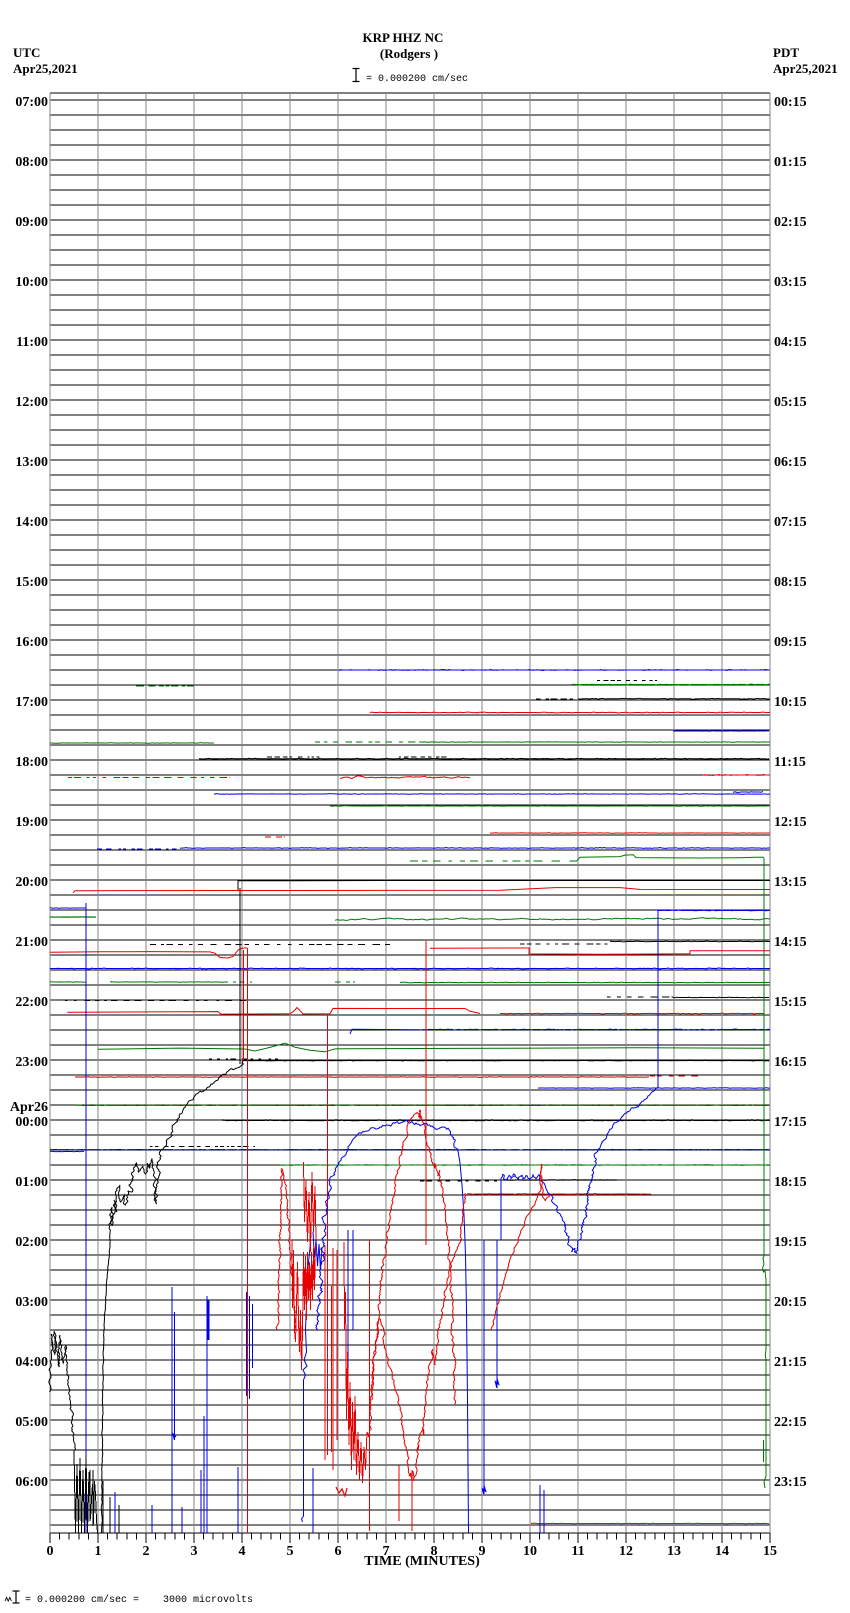  I want to click on svg-text: 16:15, so click(790, 1062).